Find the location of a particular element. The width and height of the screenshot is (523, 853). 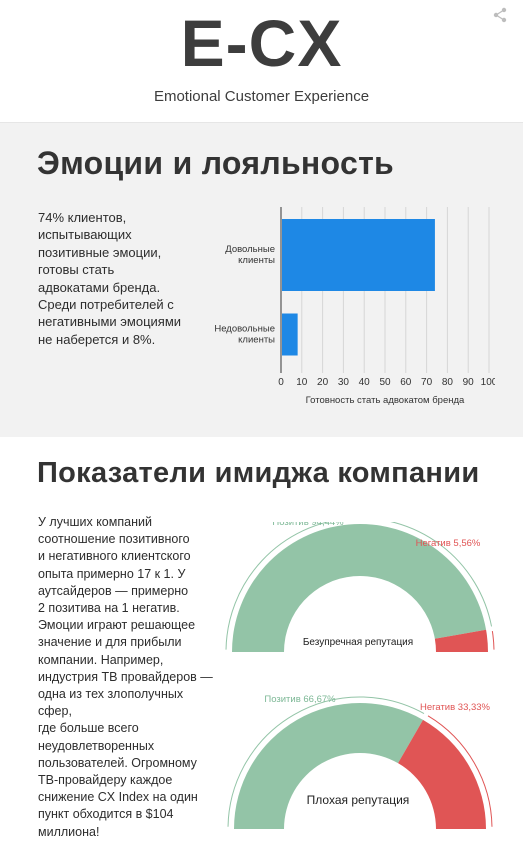

text-line: адвокатами бренда. is located at coordinates (99, 287).